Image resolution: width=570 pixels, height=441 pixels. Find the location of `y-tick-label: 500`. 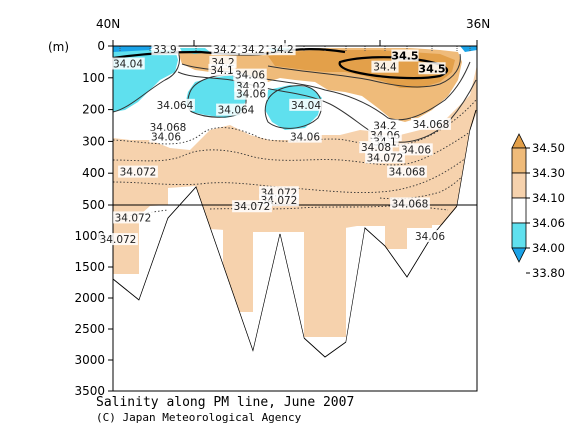

y-tick-label: 500 is located at coordinates (93, 205).